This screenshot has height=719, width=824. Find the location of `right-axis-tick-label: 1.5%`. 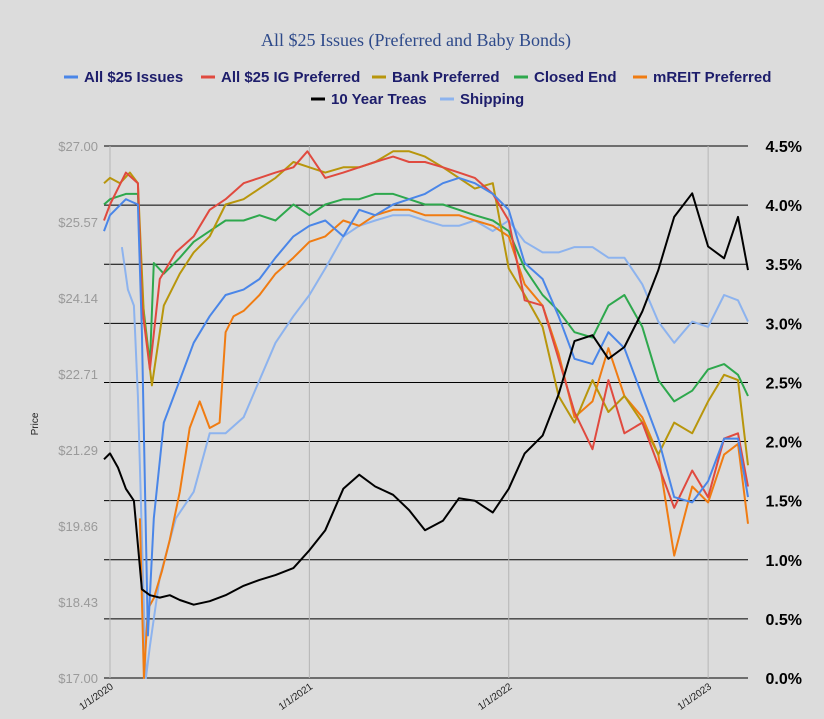

right-axis-tick-label: 1.5% is located at coordinates (784, 502).